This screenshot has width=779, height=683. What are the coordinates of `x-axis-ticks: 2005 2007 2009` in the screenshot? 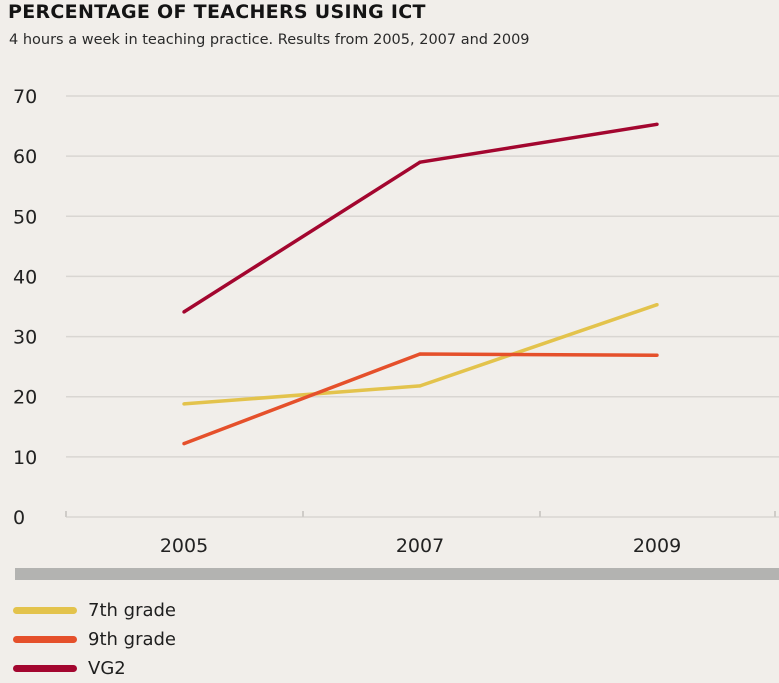 It's located at (420, 546).